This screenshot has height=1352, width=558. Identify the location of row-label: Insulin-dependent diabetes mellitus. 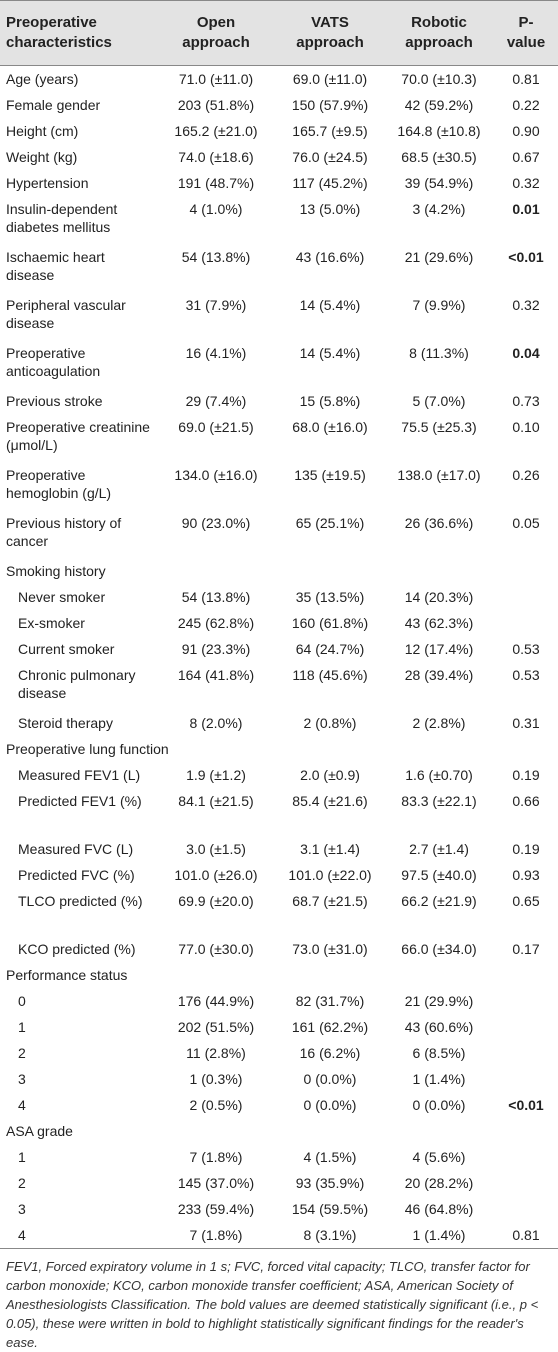
(62, 218).